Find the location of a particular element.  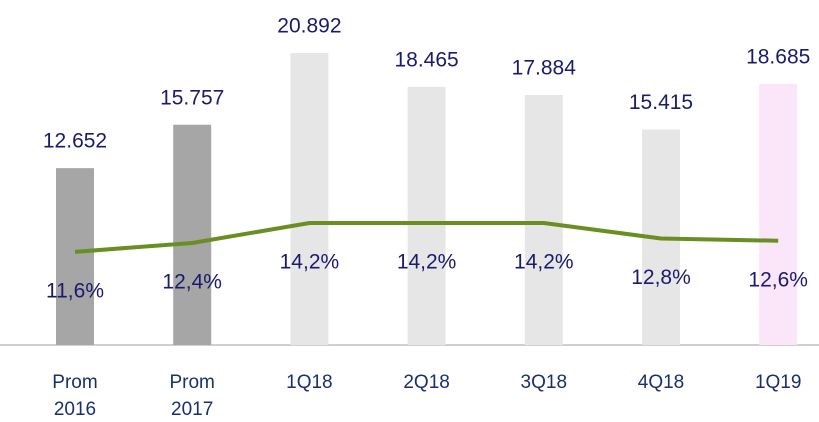

line-value-label: 11,6% is located at coordinates (75, 290).